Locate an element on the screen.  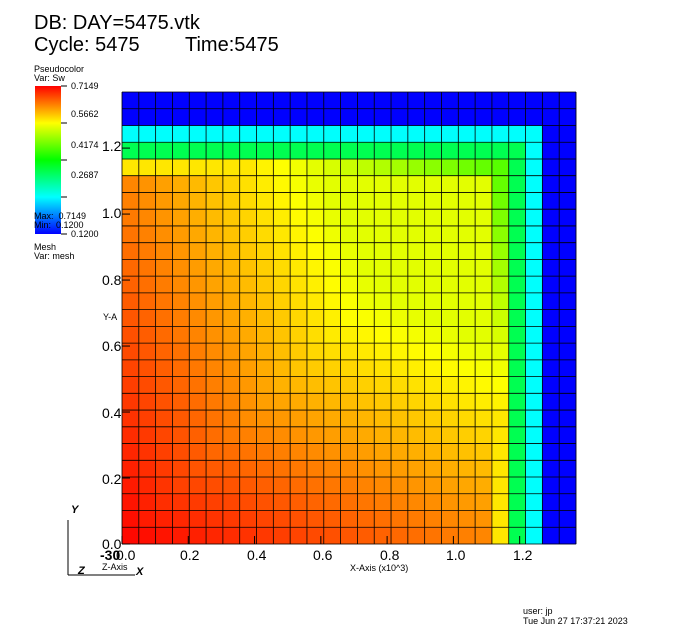
legend-var: Var: Sw is located at coordinates (49, 78).